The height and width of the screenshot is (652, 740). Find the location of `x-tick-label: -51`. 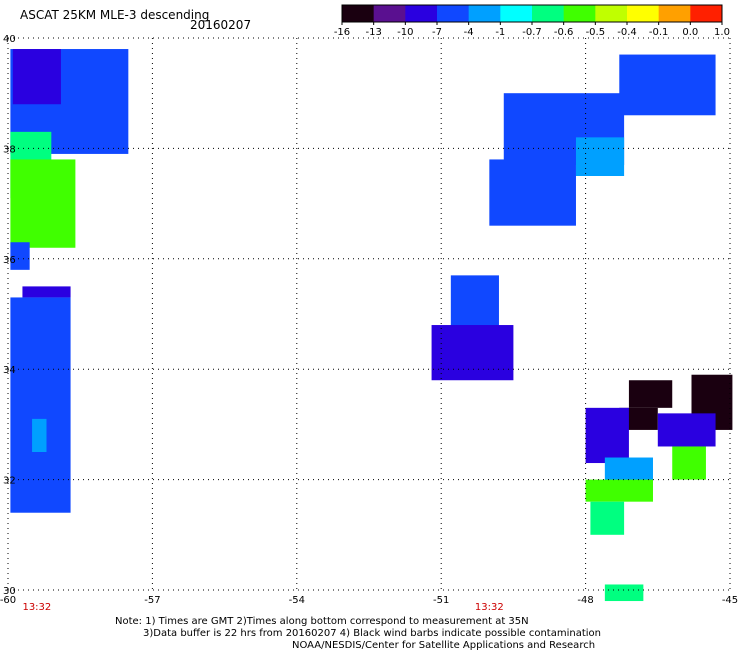

x-tick-label: -51 is located at coordinates (441, 600).